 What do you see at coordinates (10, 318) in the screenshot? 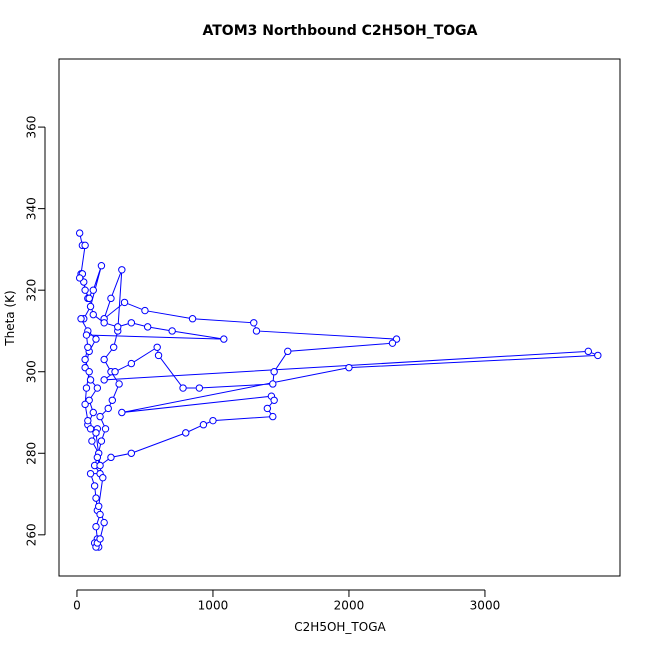
I see `y-axis-label: Theta (K)` at bounding box center [10, 318].